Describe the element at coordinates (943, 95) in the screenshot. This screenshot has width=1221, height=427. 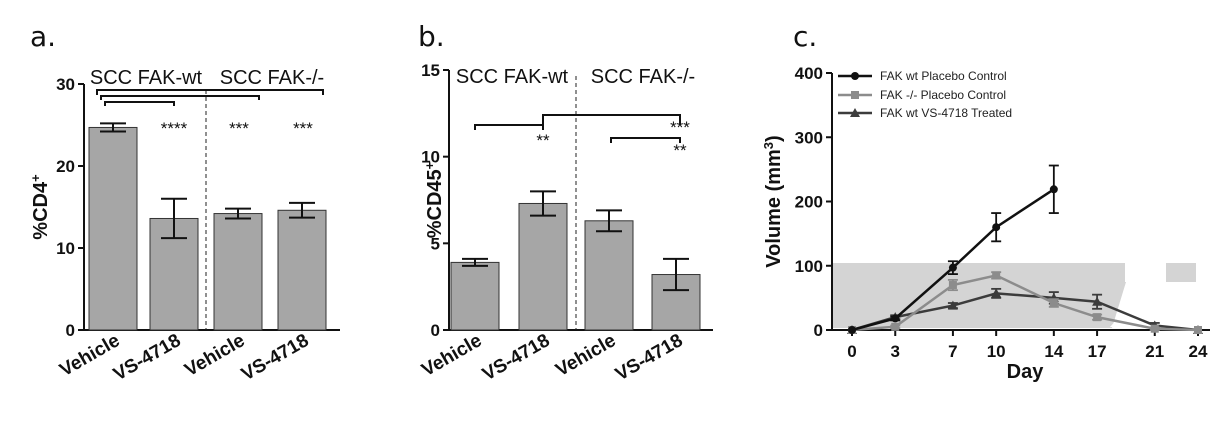
I see `legend-label: FAK -/- Placebo Control` at that location.